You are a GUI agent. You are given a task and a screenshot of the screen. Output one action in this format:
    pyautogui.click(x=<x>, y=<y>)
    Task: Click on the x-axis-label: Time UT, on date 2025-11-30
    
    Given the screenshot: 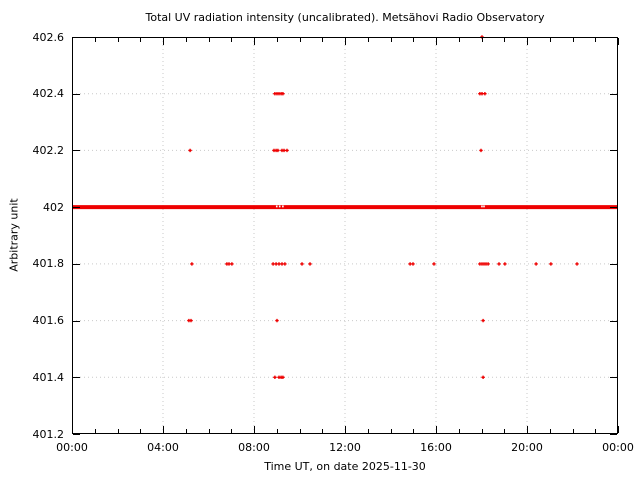 What is the action you would take?
    pyautogui.click(x=345, y=466)
    